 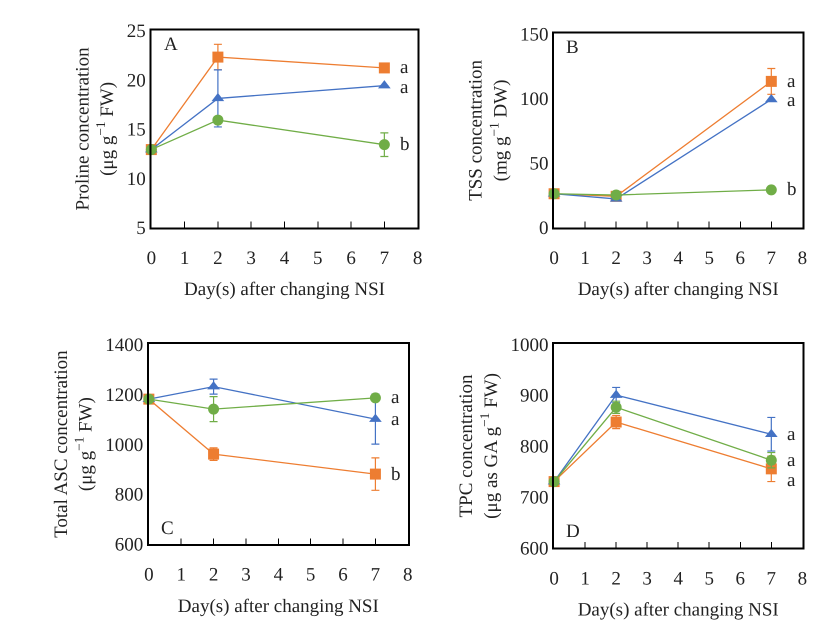 I want to click on annotation: A, so click(x=171, y=44).